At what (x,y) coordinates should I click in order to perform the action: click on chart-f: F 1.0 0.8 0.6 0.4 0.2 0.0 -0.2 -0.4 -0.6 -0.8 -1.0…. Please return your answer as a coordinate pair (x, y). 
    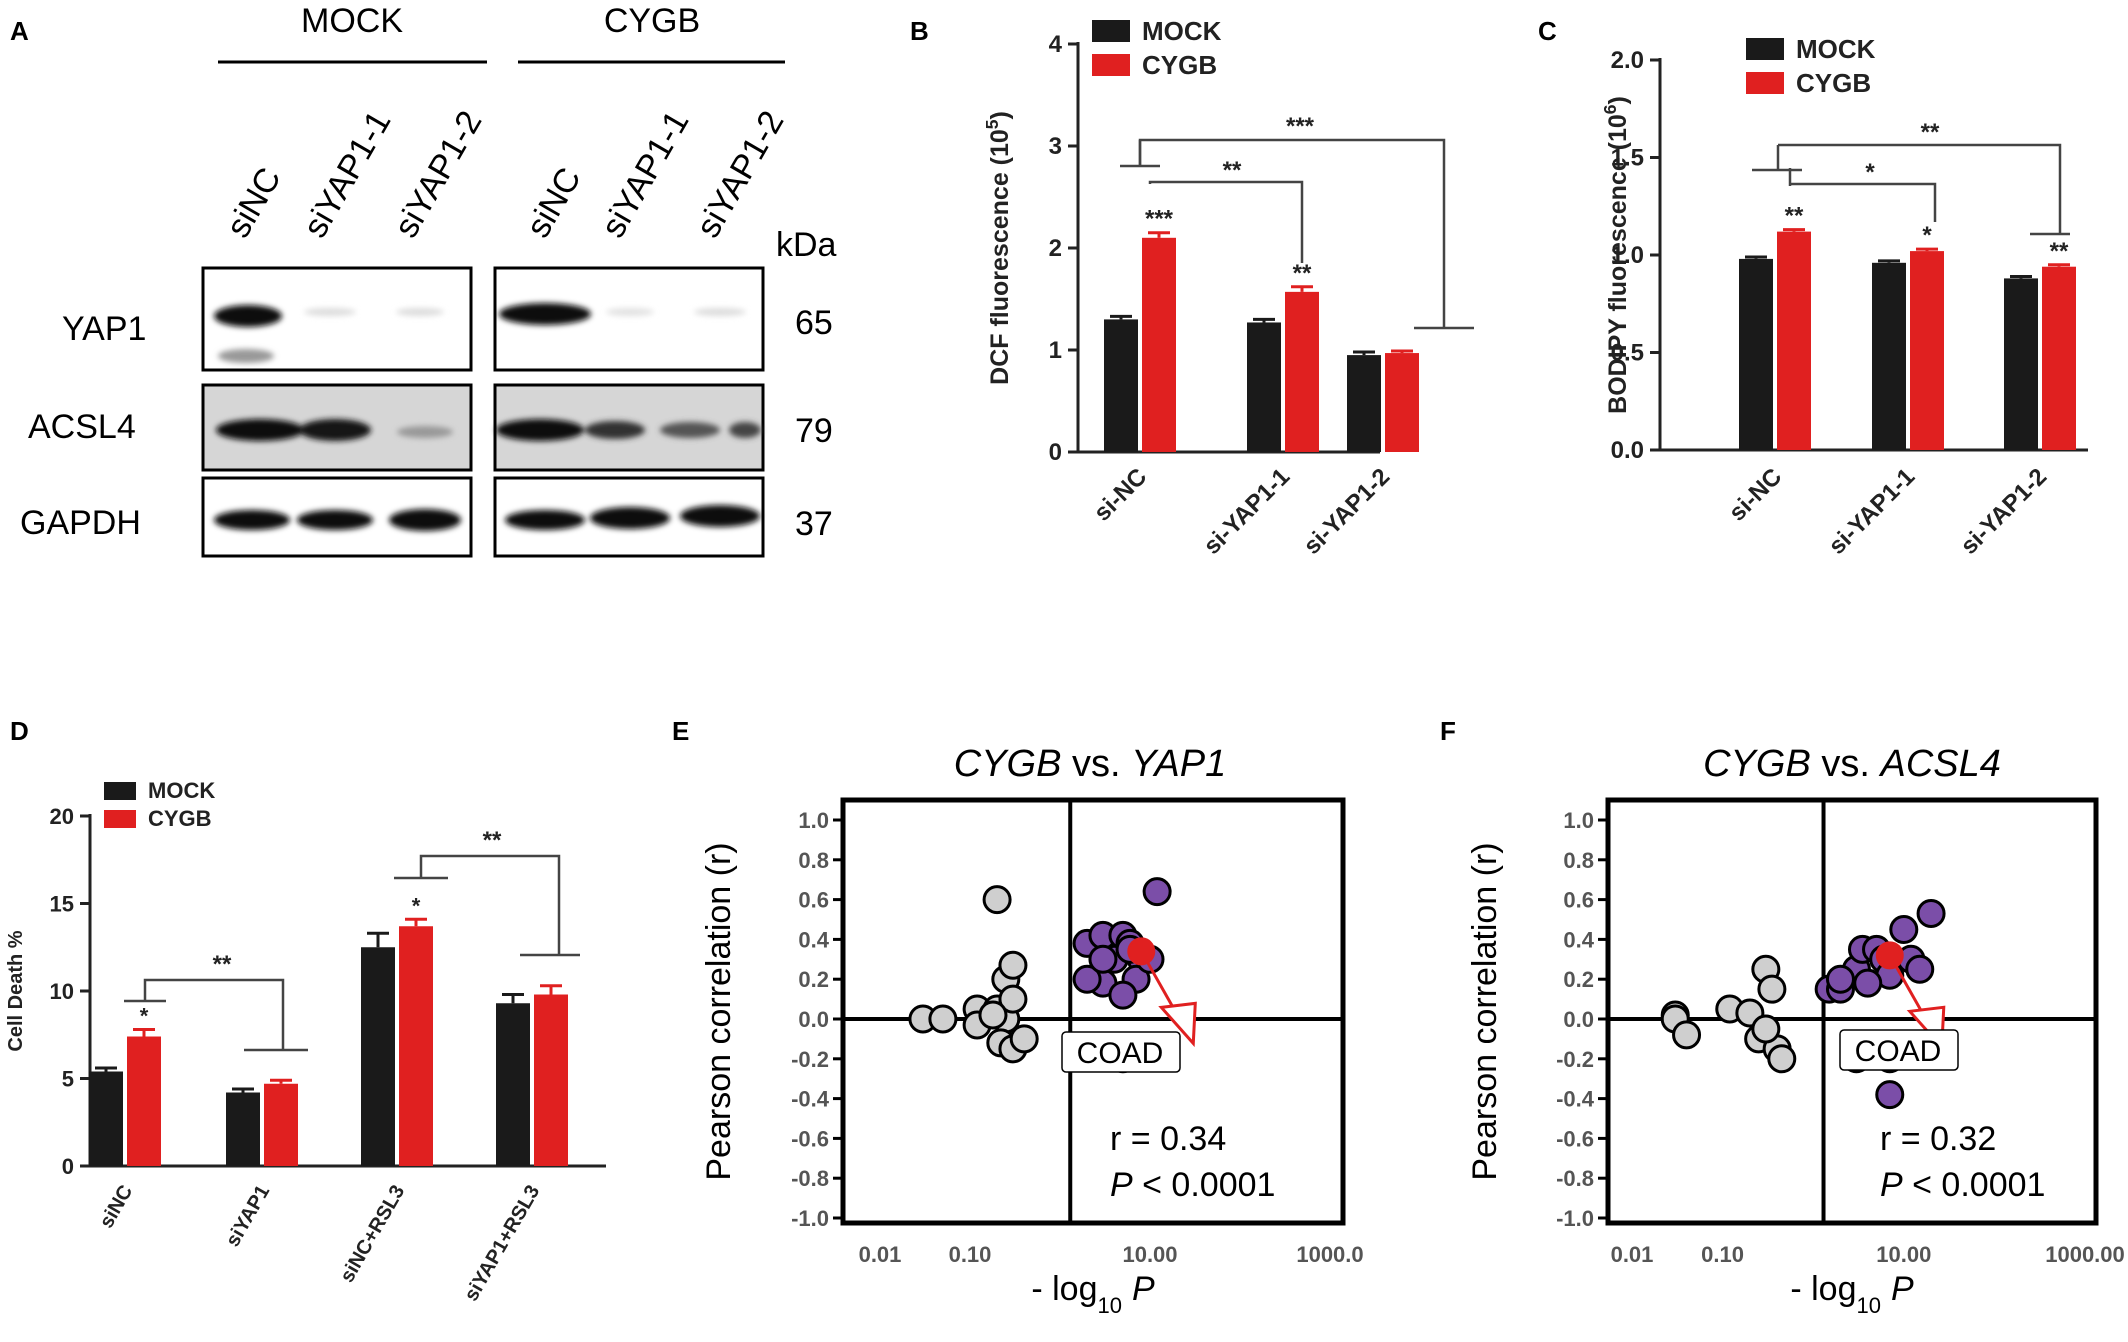
    Looking at the image, I should click on (1782, 1017).